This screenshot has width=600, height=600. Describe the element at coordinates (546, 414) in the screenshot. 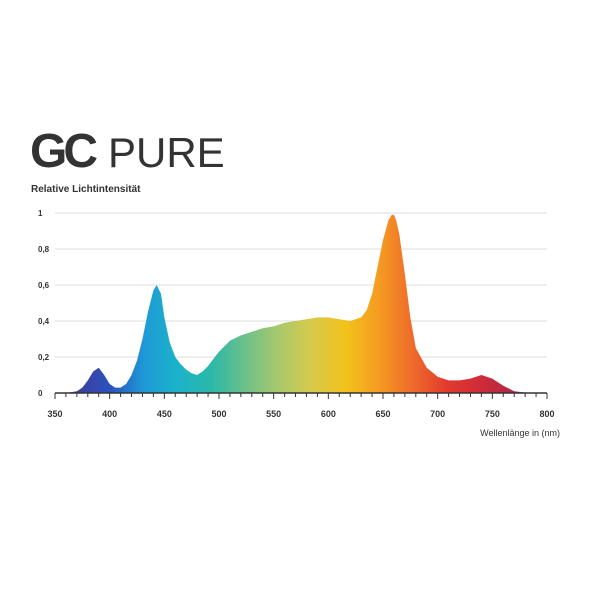

I see `x-tick-label: 800` at that location.